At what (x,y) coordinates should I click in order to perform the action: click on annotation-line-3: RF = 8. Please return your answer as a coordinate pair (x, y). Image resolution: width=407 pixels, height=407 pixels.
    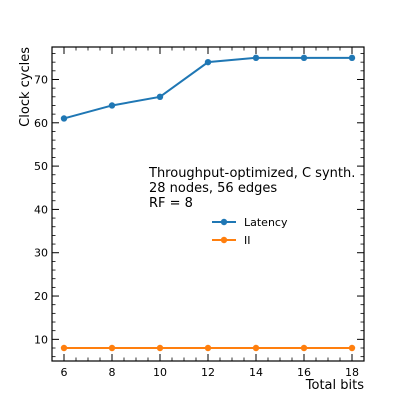
    Looking at the image, I should click on (171, 203).